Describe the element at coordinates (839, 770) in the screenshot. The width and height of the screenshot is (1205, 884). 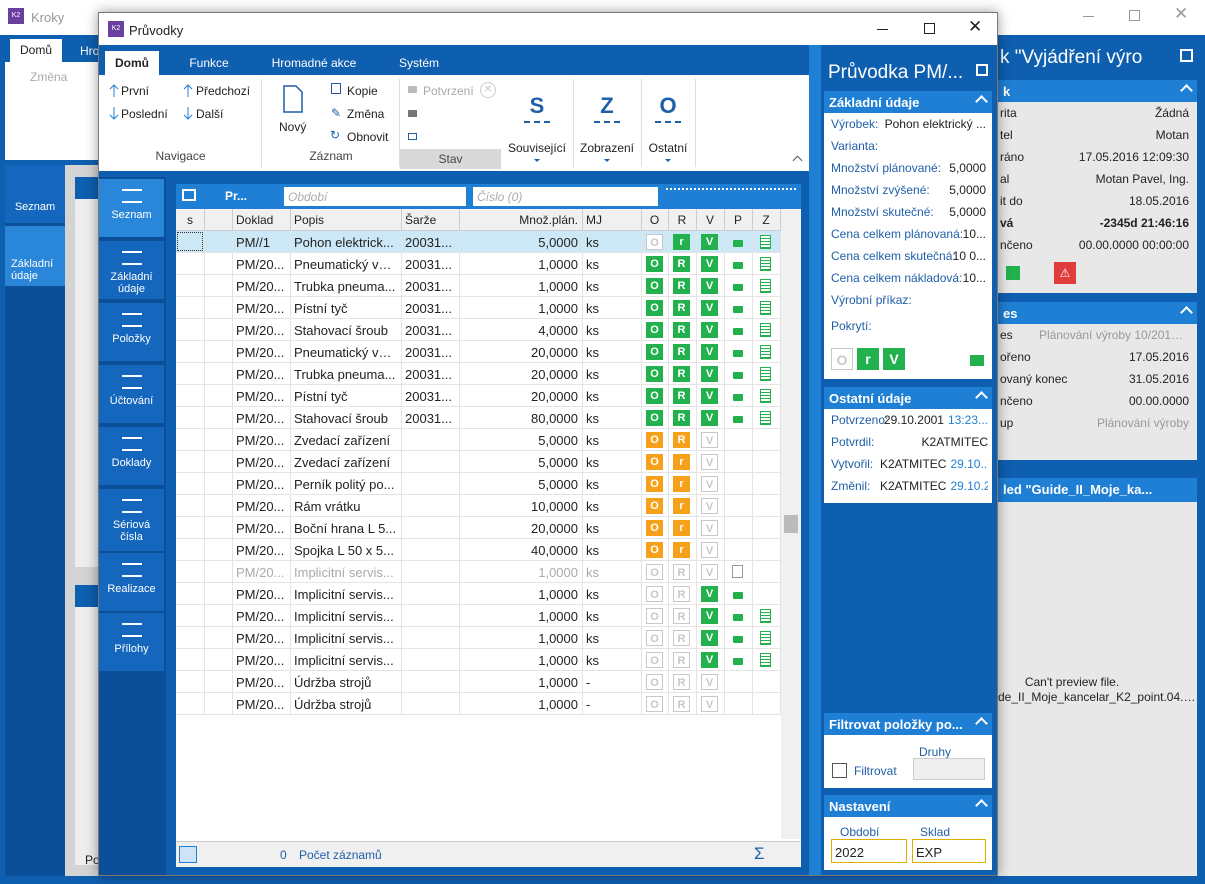
I see `checkbox` at that location.